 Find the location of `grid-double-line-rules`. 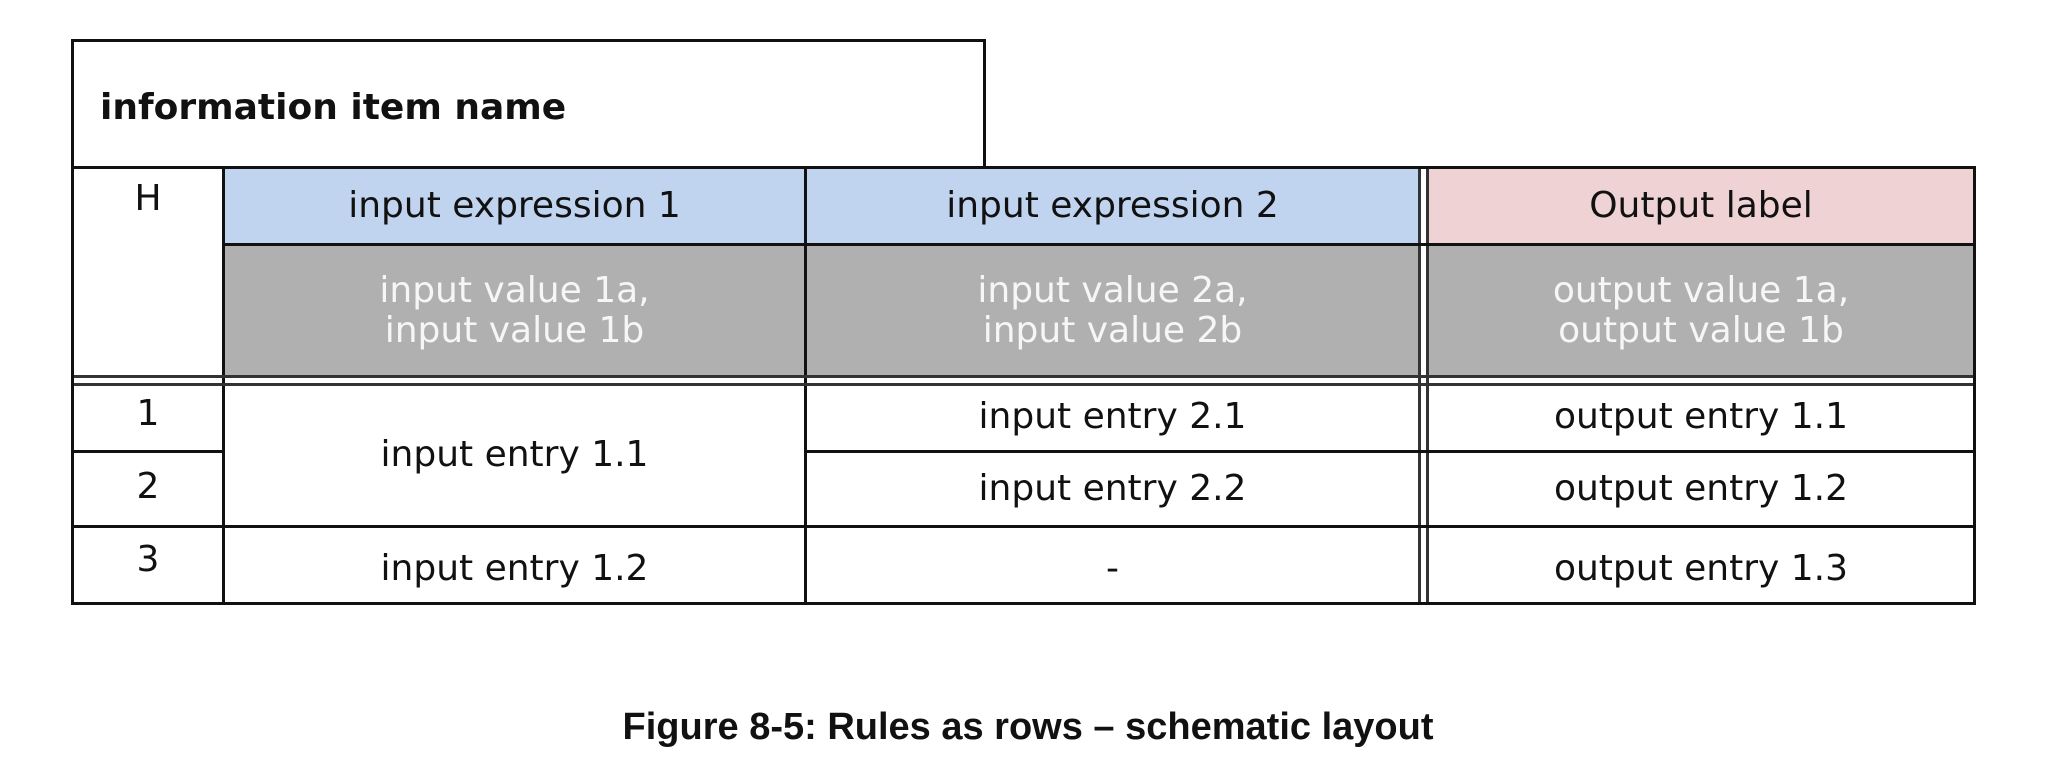

grid-double-line-rules is located at coordinates (1023, 380).